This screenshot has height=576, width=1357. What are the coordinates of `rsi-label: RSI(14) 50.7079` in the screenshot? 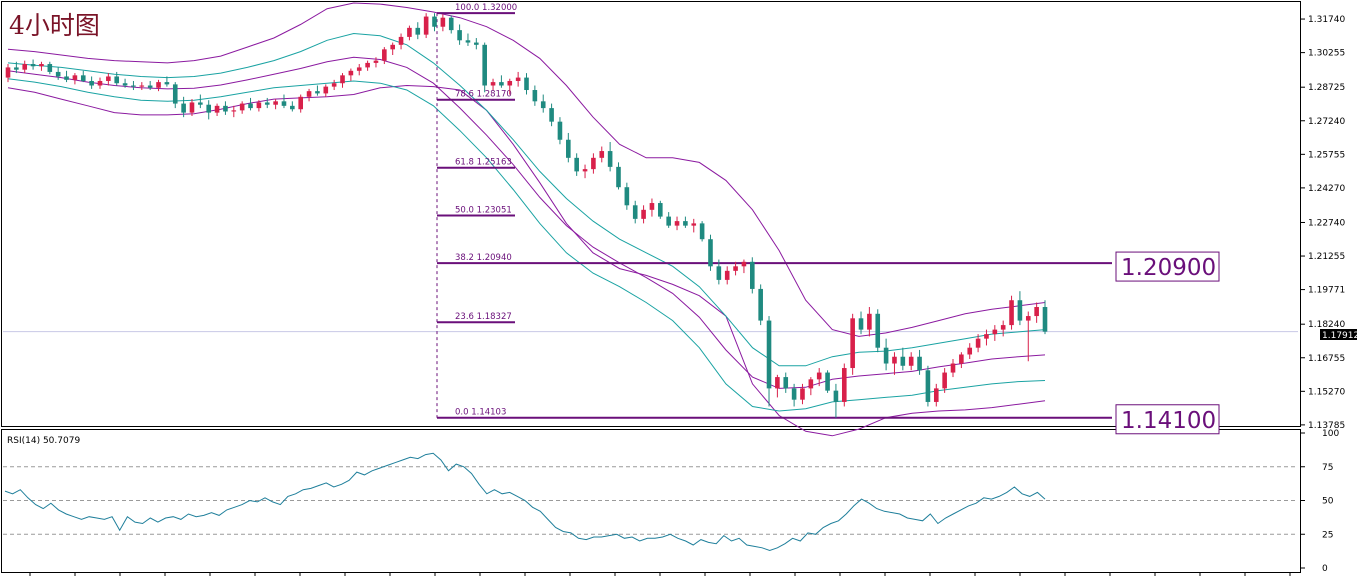 It's located at (43, 441).